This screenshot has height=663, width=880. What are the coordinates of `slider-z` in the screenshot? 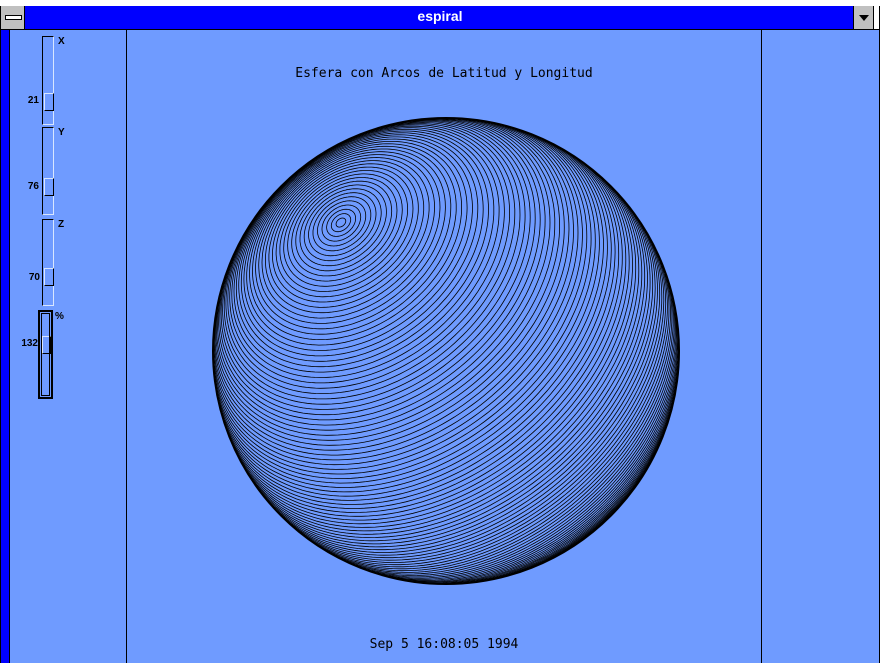 It's located at (48, 262).